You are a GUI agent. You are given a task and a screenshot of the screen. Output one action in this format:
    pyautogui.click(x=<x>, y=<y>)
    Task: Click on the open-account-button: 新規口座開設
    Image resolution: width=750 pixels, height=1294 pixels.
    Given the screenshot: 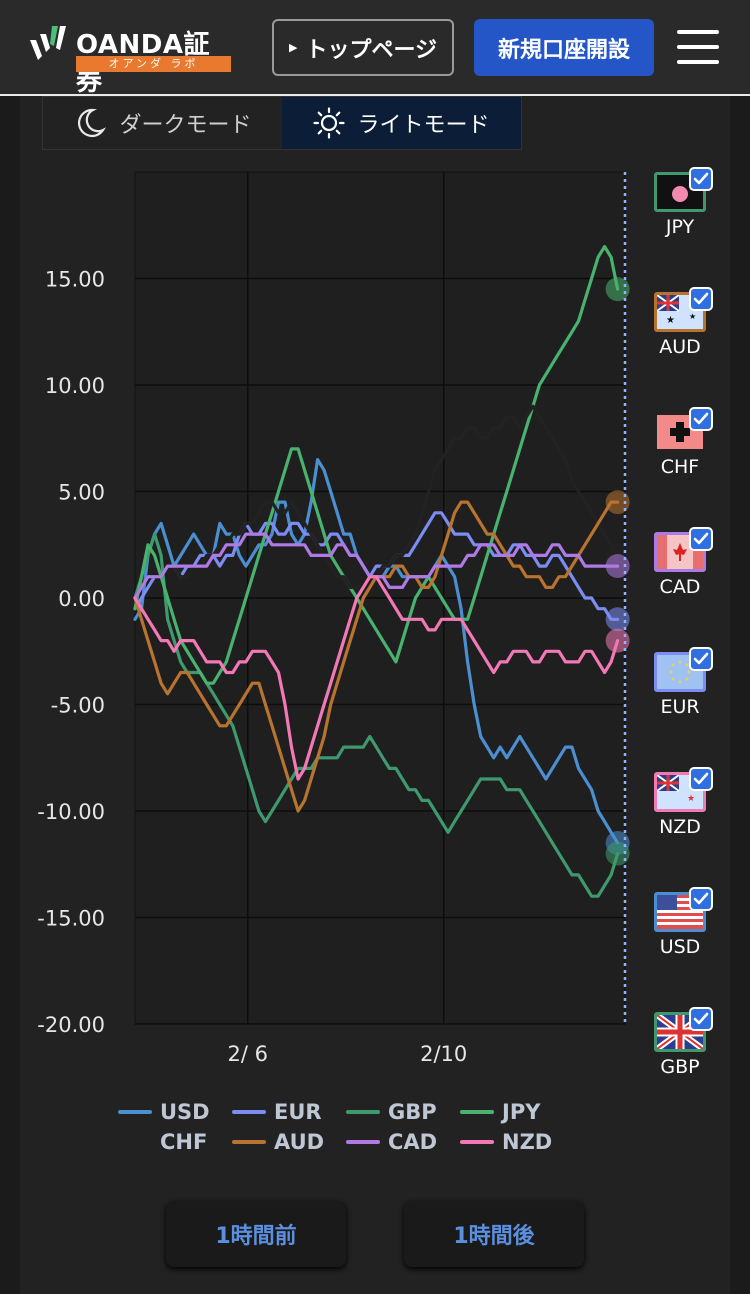 What is the action you would take?
    pyautogui.click(x=564, y=47)
    